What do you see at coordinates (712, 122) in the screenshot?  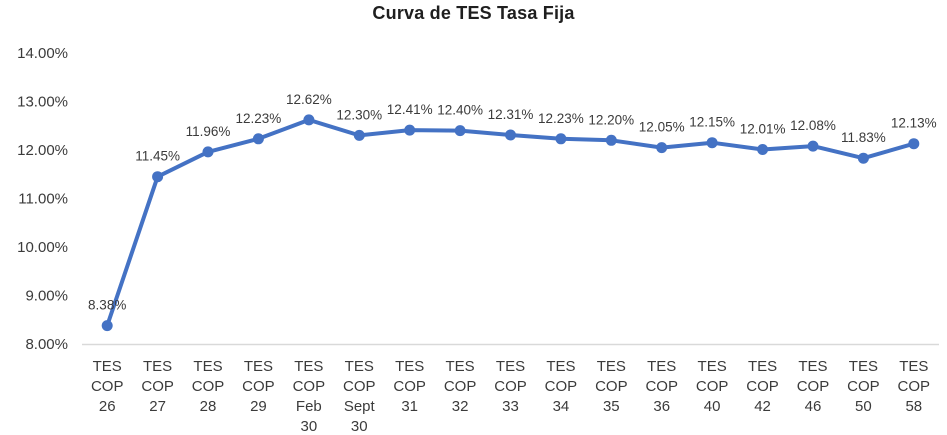 I see `data-point-label: 12.15%` at bounding box center [712, 122].